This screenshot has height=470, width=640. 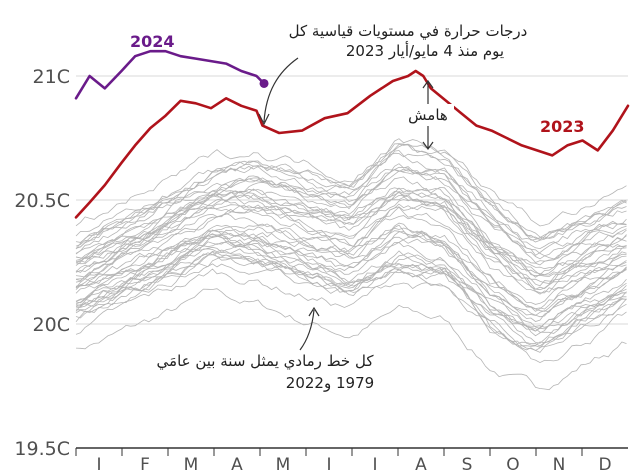 I want to click on label-2023: 2023, so click(x=562, y=126).